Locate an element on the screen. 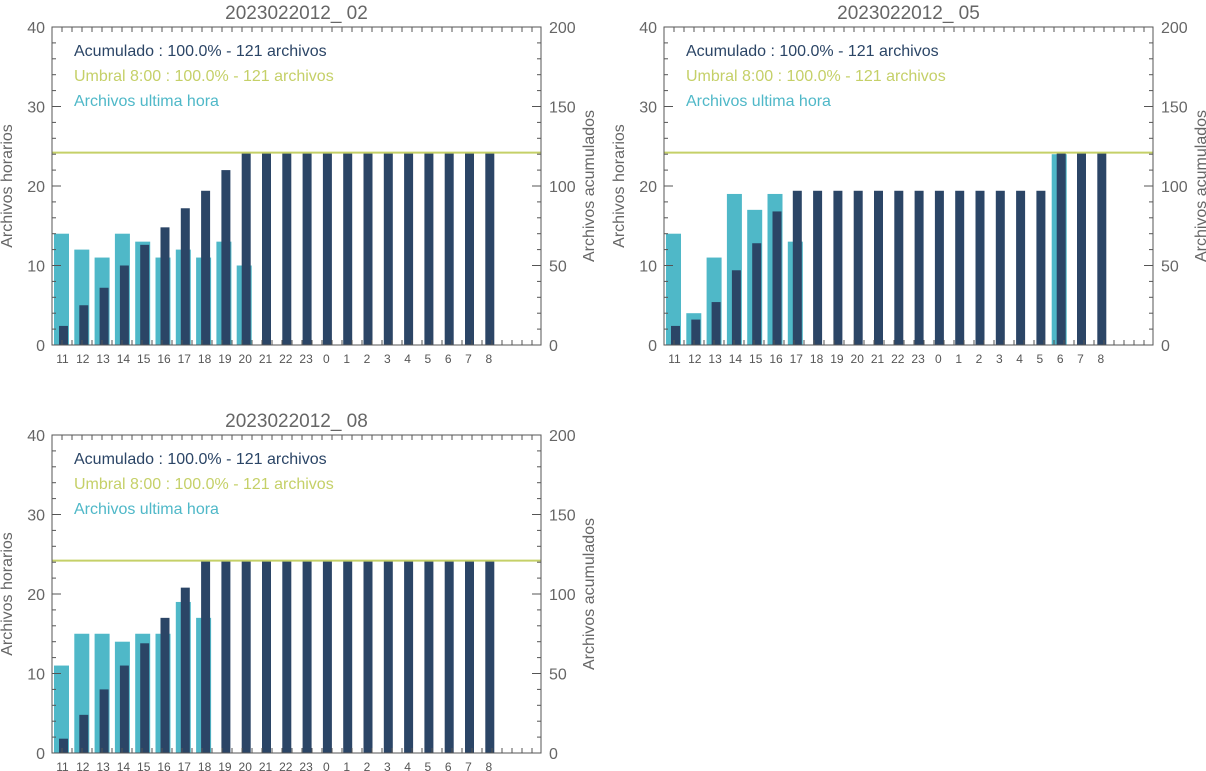  legend-entry-2: Umbral 8:00 : 100.0% - 121 archivos is located at coordinates (204, 484).